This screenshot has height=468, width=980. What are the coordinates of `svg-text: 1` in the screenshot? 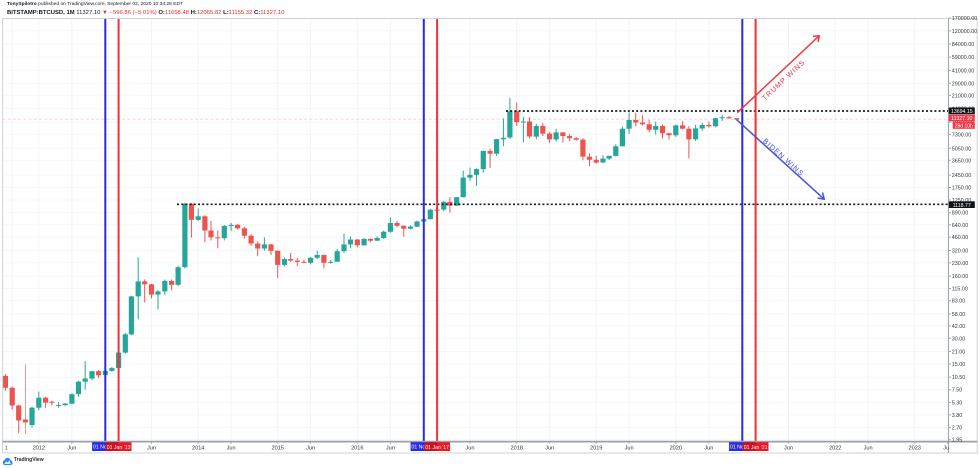 It's located at (6, 448).